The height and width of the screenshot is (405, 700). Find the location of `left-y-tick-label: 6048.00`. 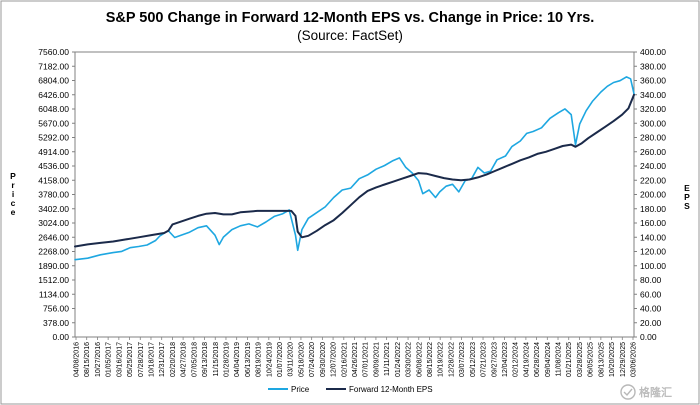

left-y-tick-label: 6048.00 is located at coordinates (53, 109).